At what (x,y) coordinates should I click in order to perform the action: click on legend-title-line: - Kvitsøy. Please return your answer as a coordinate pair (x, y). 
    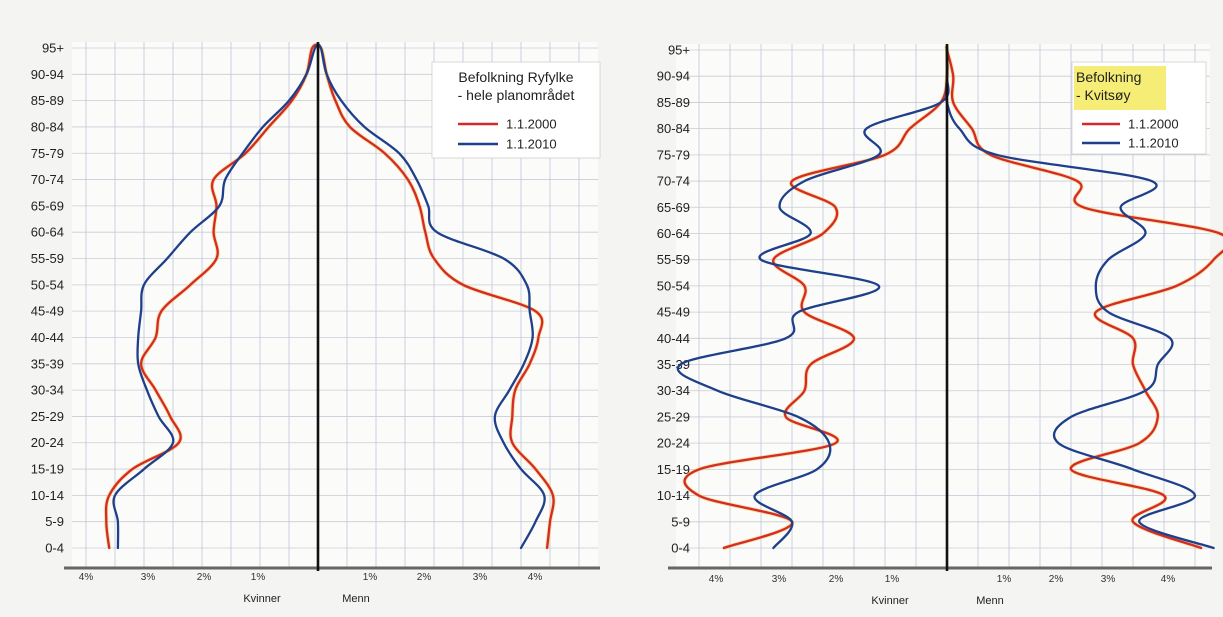
    Looking at the image, I should click on (1103, 95).